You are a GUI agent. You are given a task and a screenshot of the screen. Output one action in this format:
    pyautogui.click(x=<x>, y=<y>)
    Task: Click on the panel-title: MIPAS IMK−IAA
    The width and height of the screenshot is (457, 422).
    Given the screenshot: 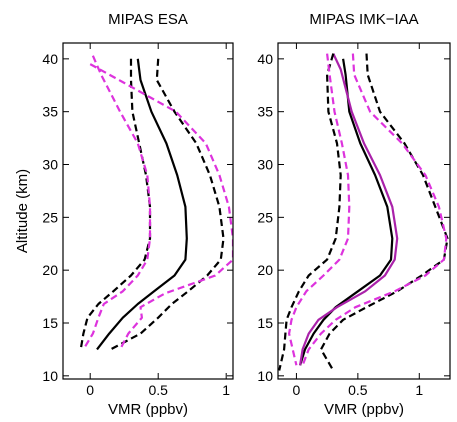 What is the action you would take?
    pyautogui.click(x=363, y=19)
    